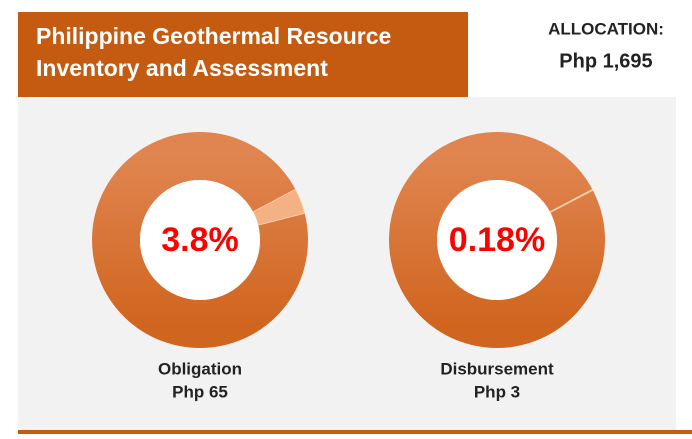 This screenshot has width=692, height=439. I want to click on category-label: Disbursement, so click(497, 368).